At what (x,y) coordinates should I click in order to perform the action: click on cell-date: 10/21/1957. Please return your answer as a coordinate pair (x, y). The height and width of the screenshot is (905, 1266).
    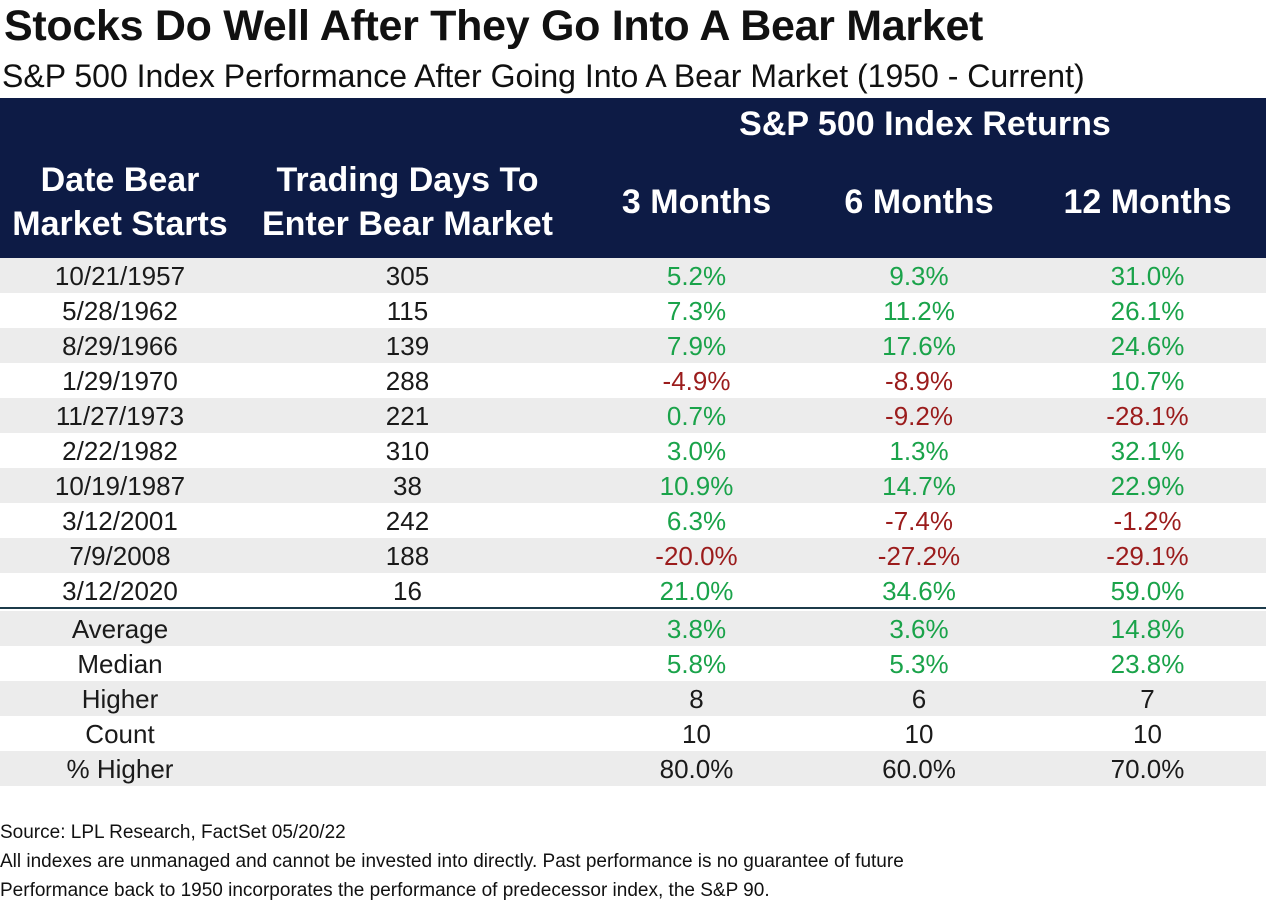
    Looking at the image, I should click on (120, 276).